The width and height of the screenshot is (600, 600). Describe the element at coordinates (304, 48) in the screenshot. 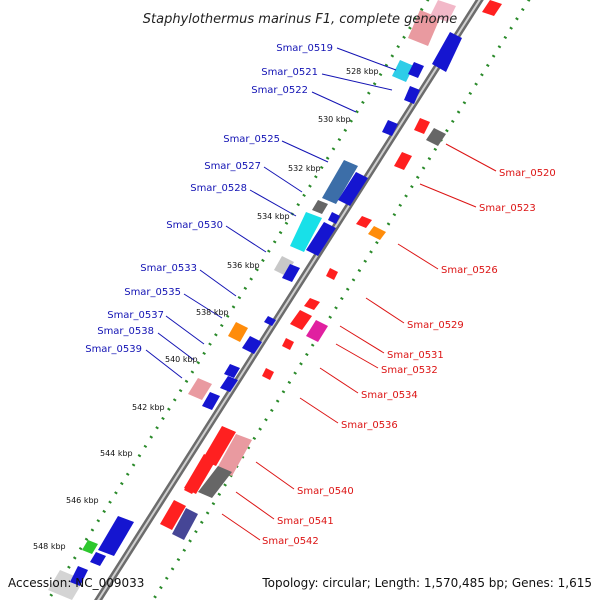

I see `gene-label: Smar_0519` at that location.